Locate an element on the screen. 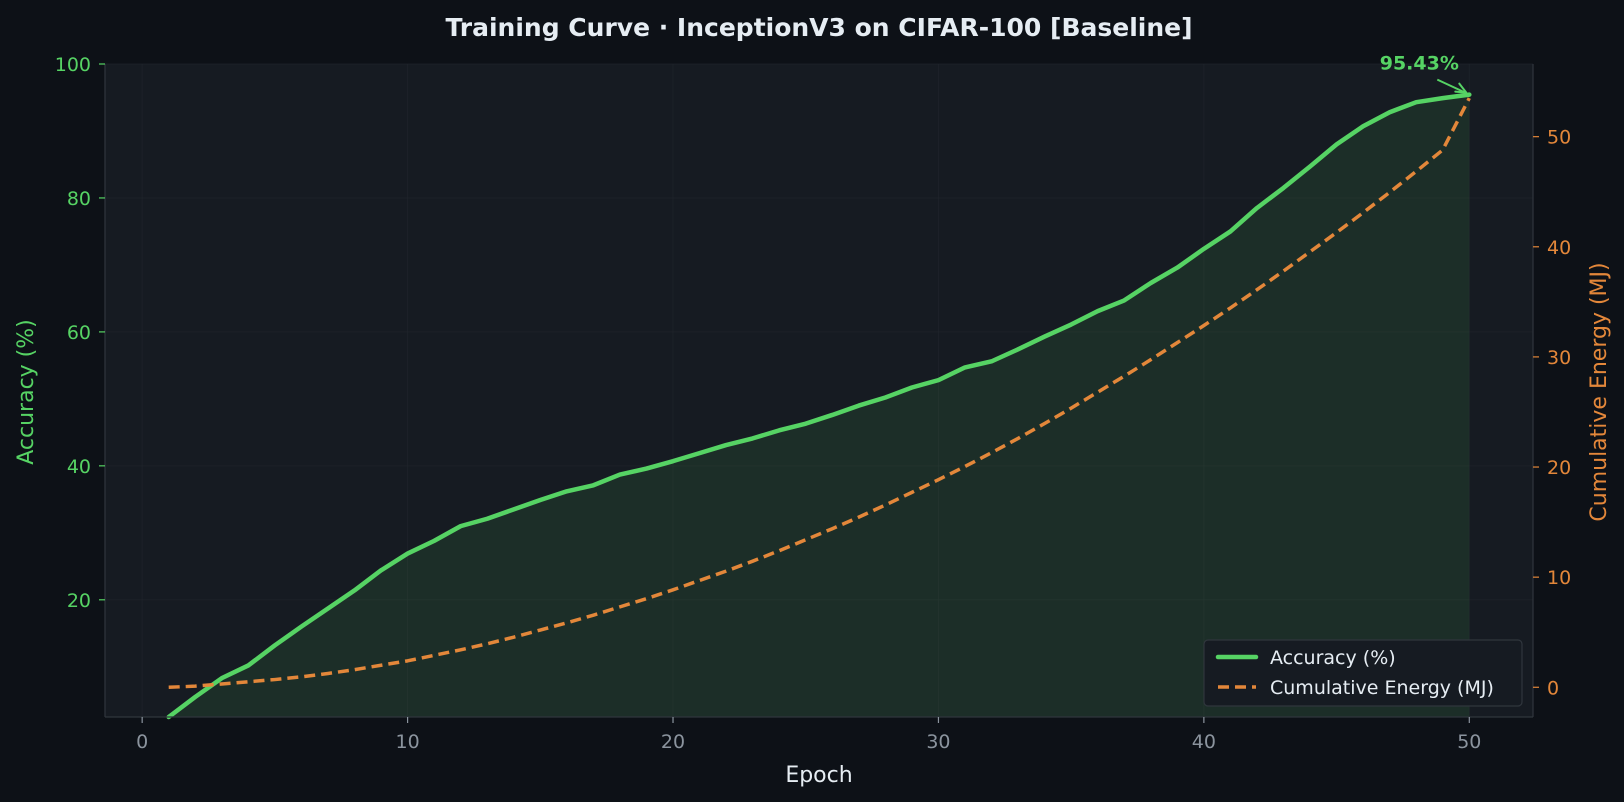 The image size is (1624, 802). y-tick-label: 80 is located at coordinates (79, 199).